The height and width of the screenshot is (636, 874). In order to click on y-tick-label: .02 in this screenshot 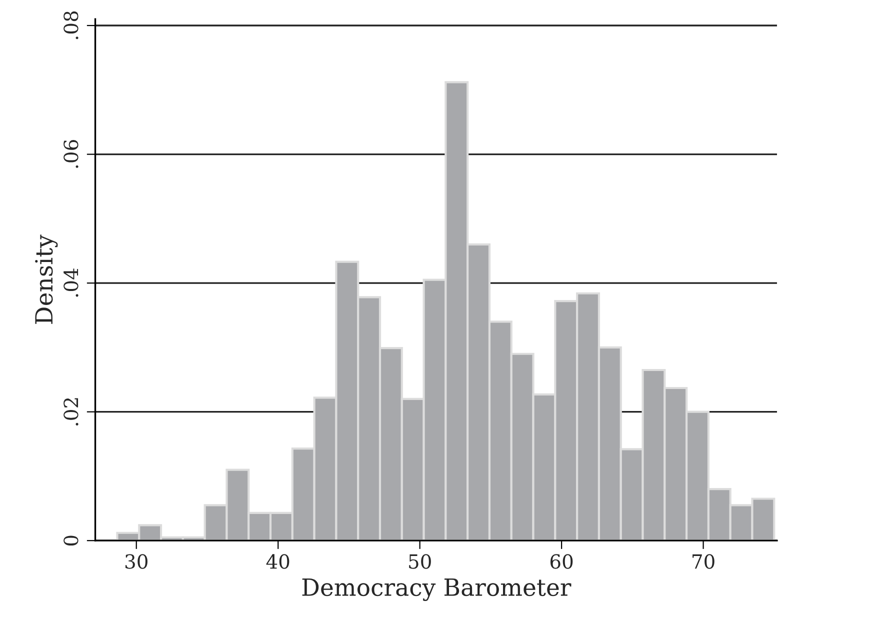, I will do `click(71, 412)`.